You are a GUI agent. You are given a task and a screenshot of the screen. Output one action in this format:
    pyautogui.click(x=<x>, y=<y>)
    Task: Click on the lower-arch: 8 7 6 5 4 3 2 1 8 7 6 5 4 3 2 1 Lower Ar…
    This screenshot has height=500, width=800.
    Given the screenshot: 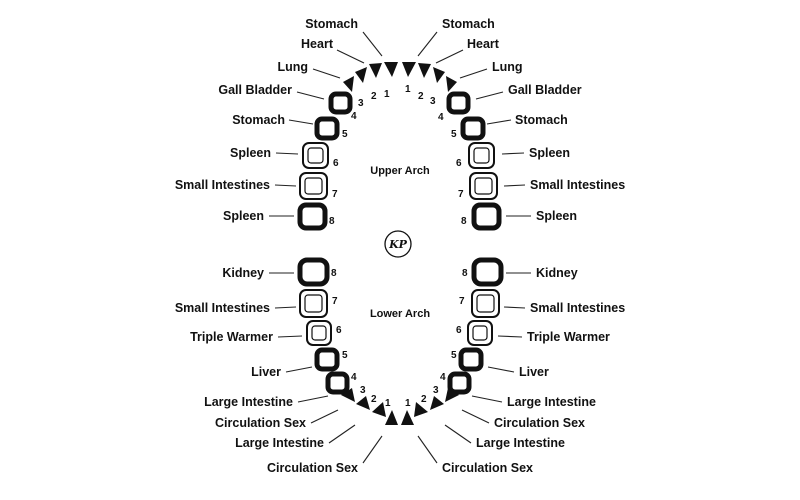 What is the action you would take?
    pyautogui.click(x=400, y=341)
    